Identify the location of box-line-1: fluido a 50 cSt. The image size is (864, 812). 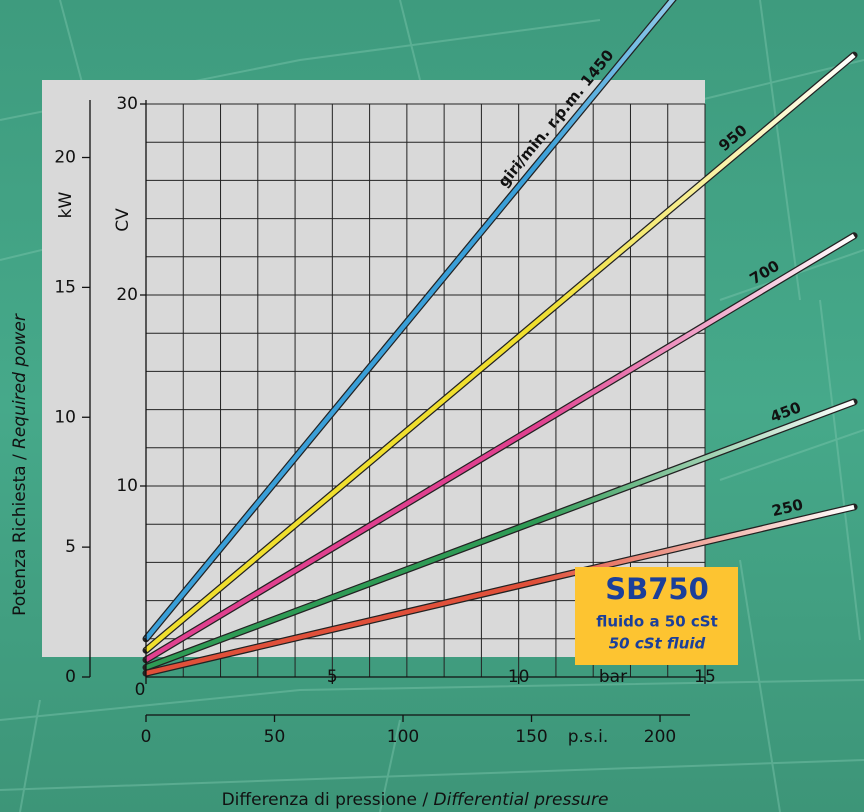
(657, 622).